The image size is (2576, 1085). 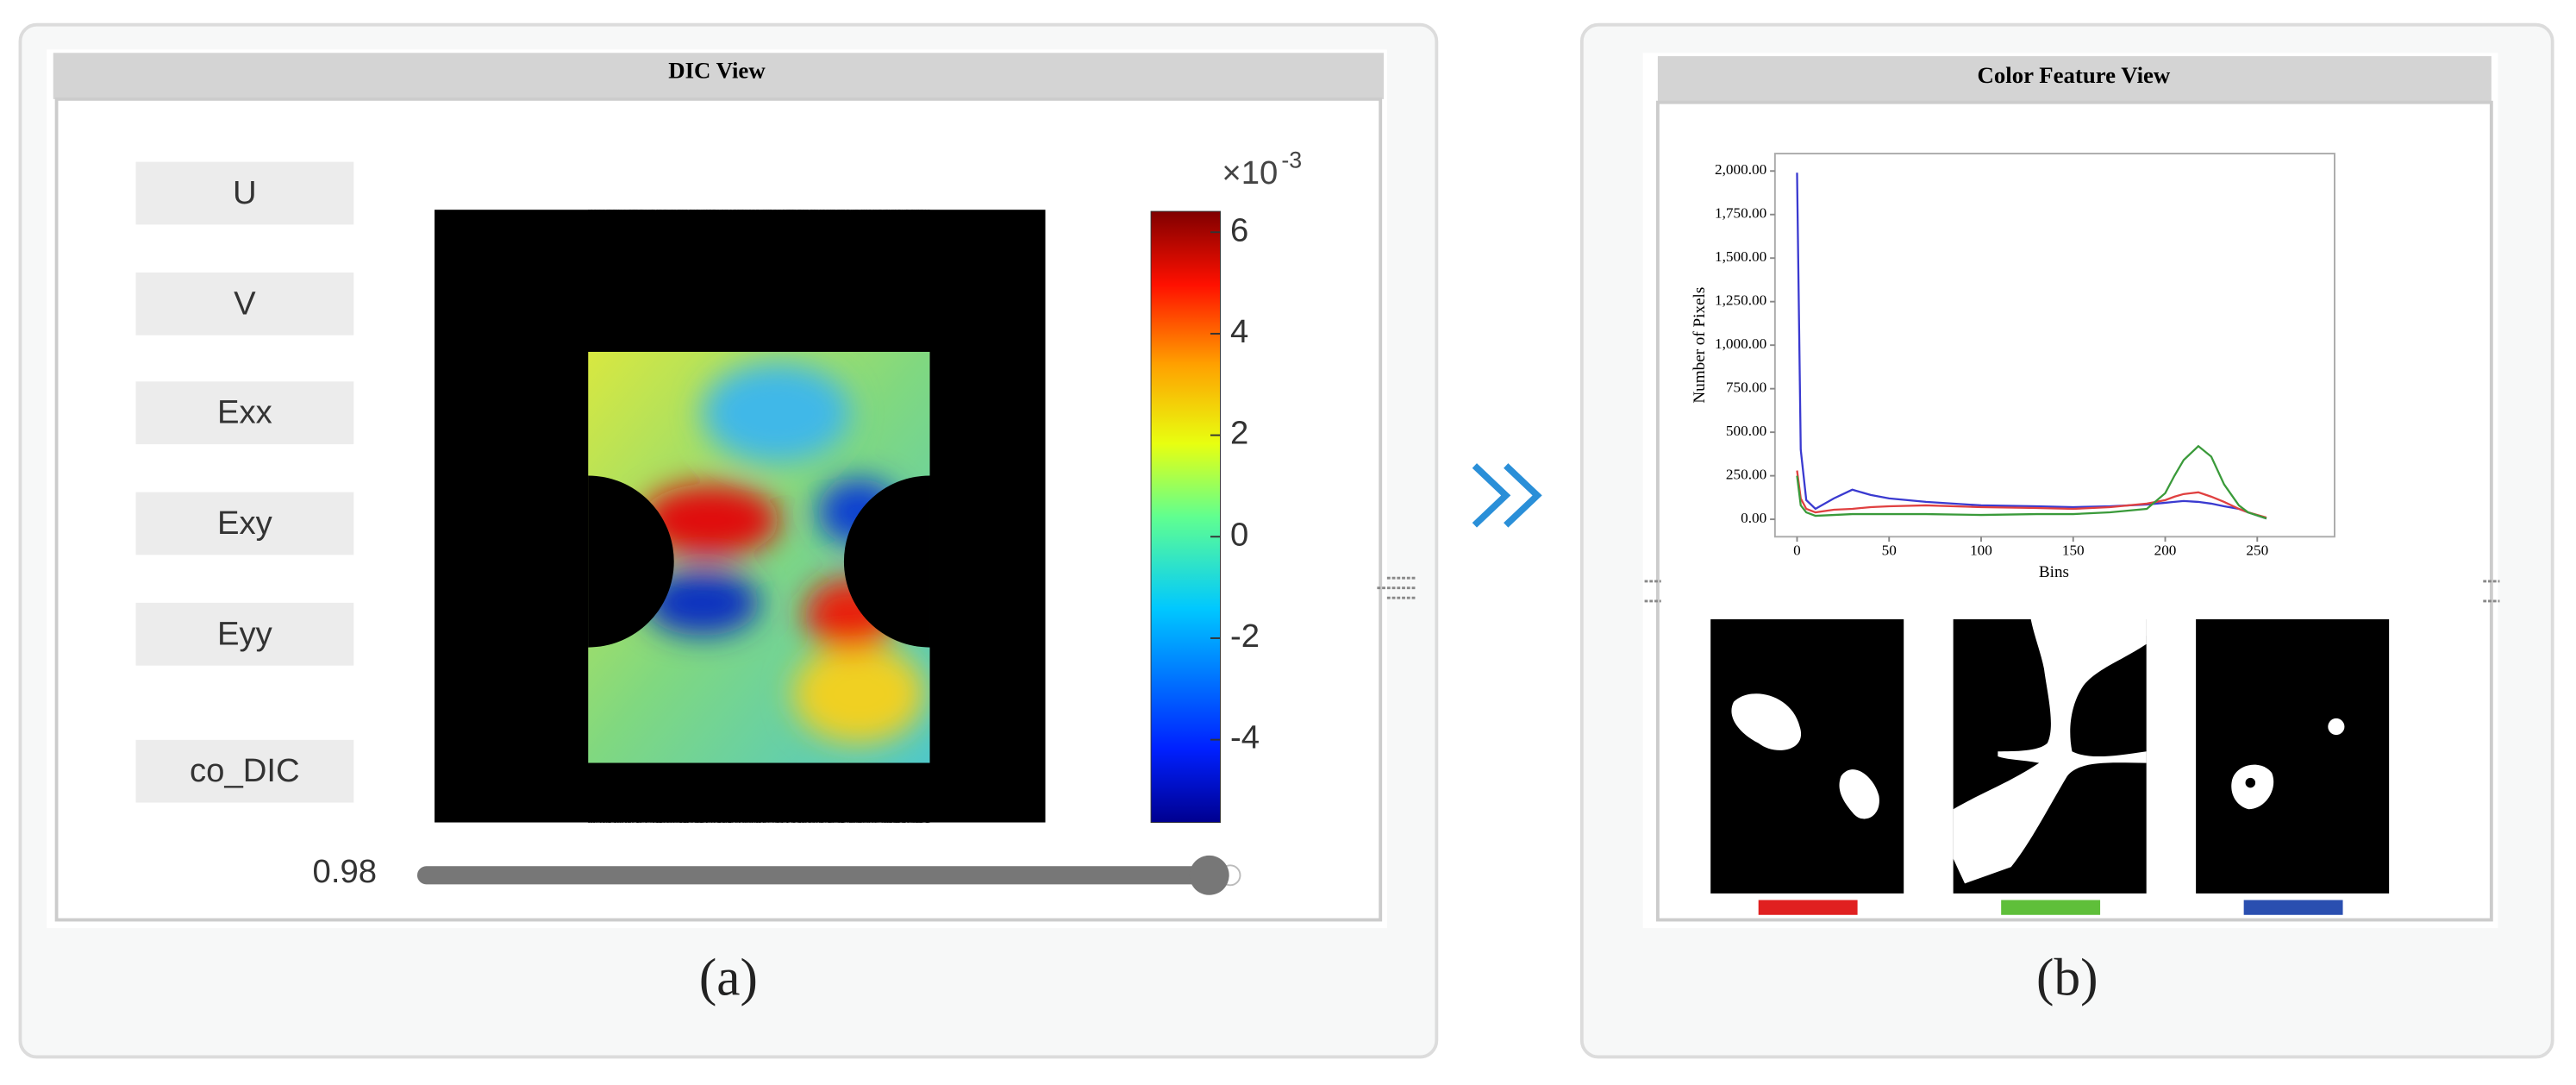 What do you see at coordinates (1746, 475) in the screenshot?
I see `y-tick-label: 250.00` at bounding box center [1746, 475].